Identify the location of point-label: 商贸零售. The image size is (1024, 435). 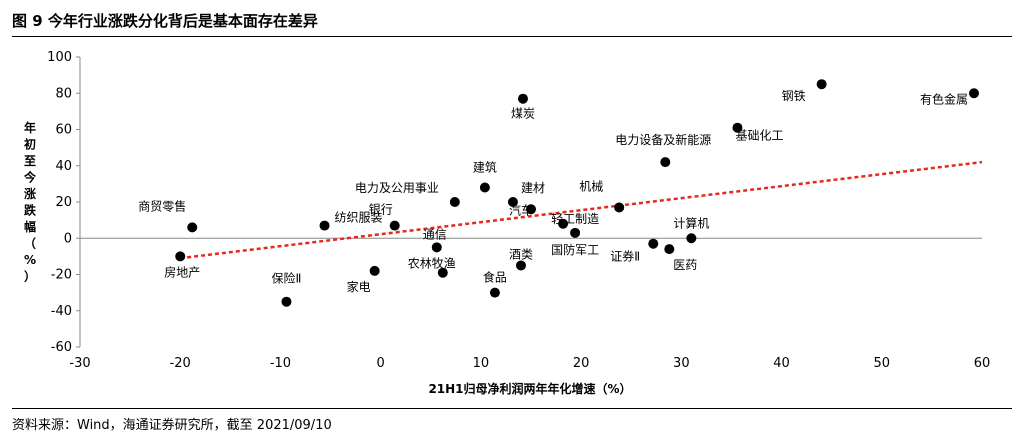
(162, 205).